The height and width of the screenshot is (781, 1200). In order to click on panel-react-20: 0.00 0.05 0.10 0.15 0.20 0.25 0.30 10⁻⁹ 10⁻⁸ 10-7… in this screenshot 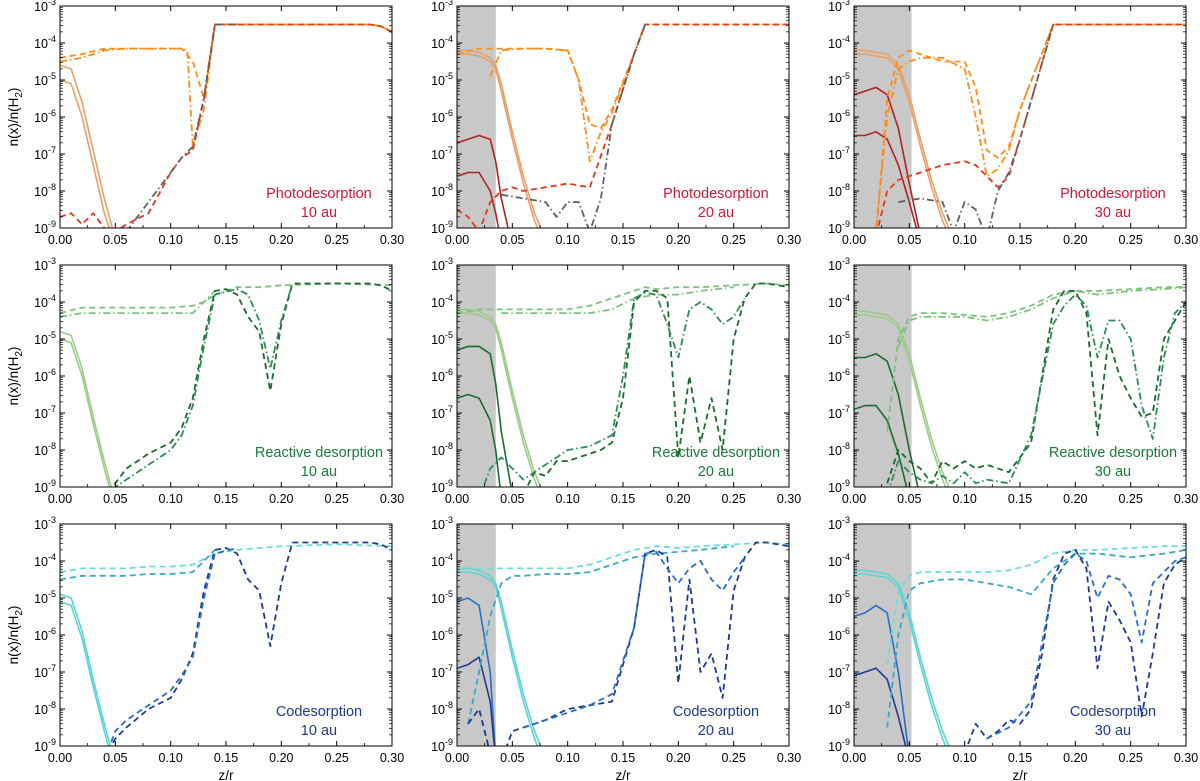, I will do `click(616, 381)`.